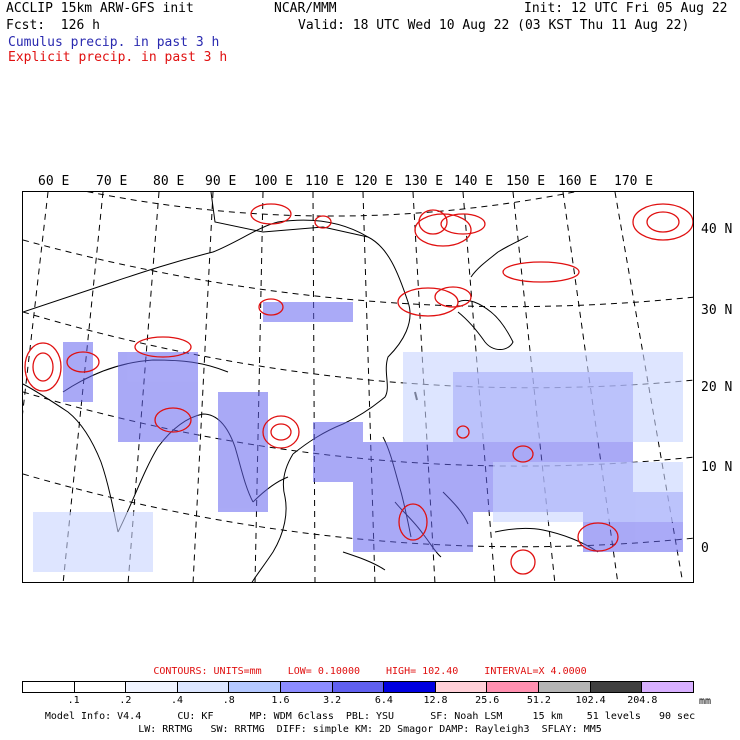 The image size is (740, 740). Describe the element at coordinates (590, 700) in the screenshot. I see `tick-label: 102.4` at that location.